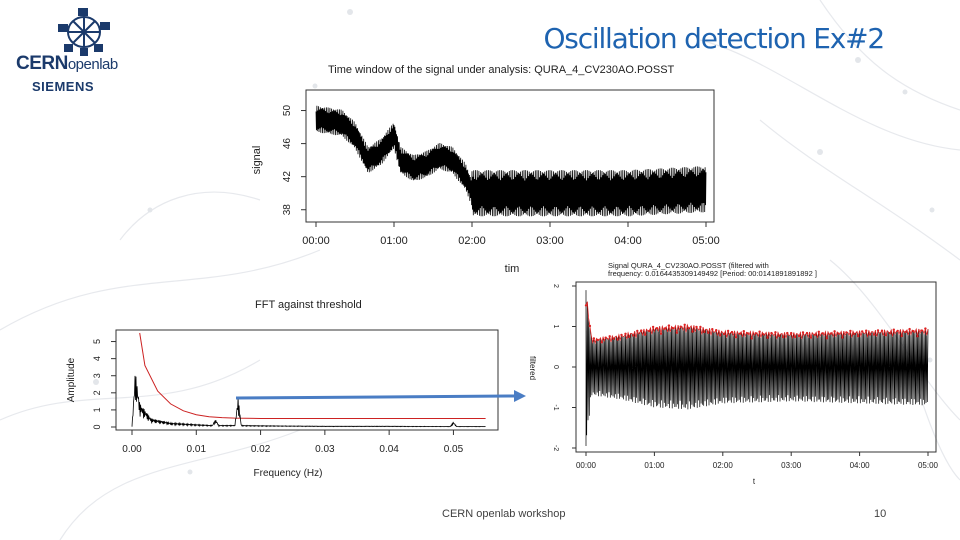 This screenshot has width=960, height=540. I want to click on chart2-xtick-label: 0.03, so click(325, 449).